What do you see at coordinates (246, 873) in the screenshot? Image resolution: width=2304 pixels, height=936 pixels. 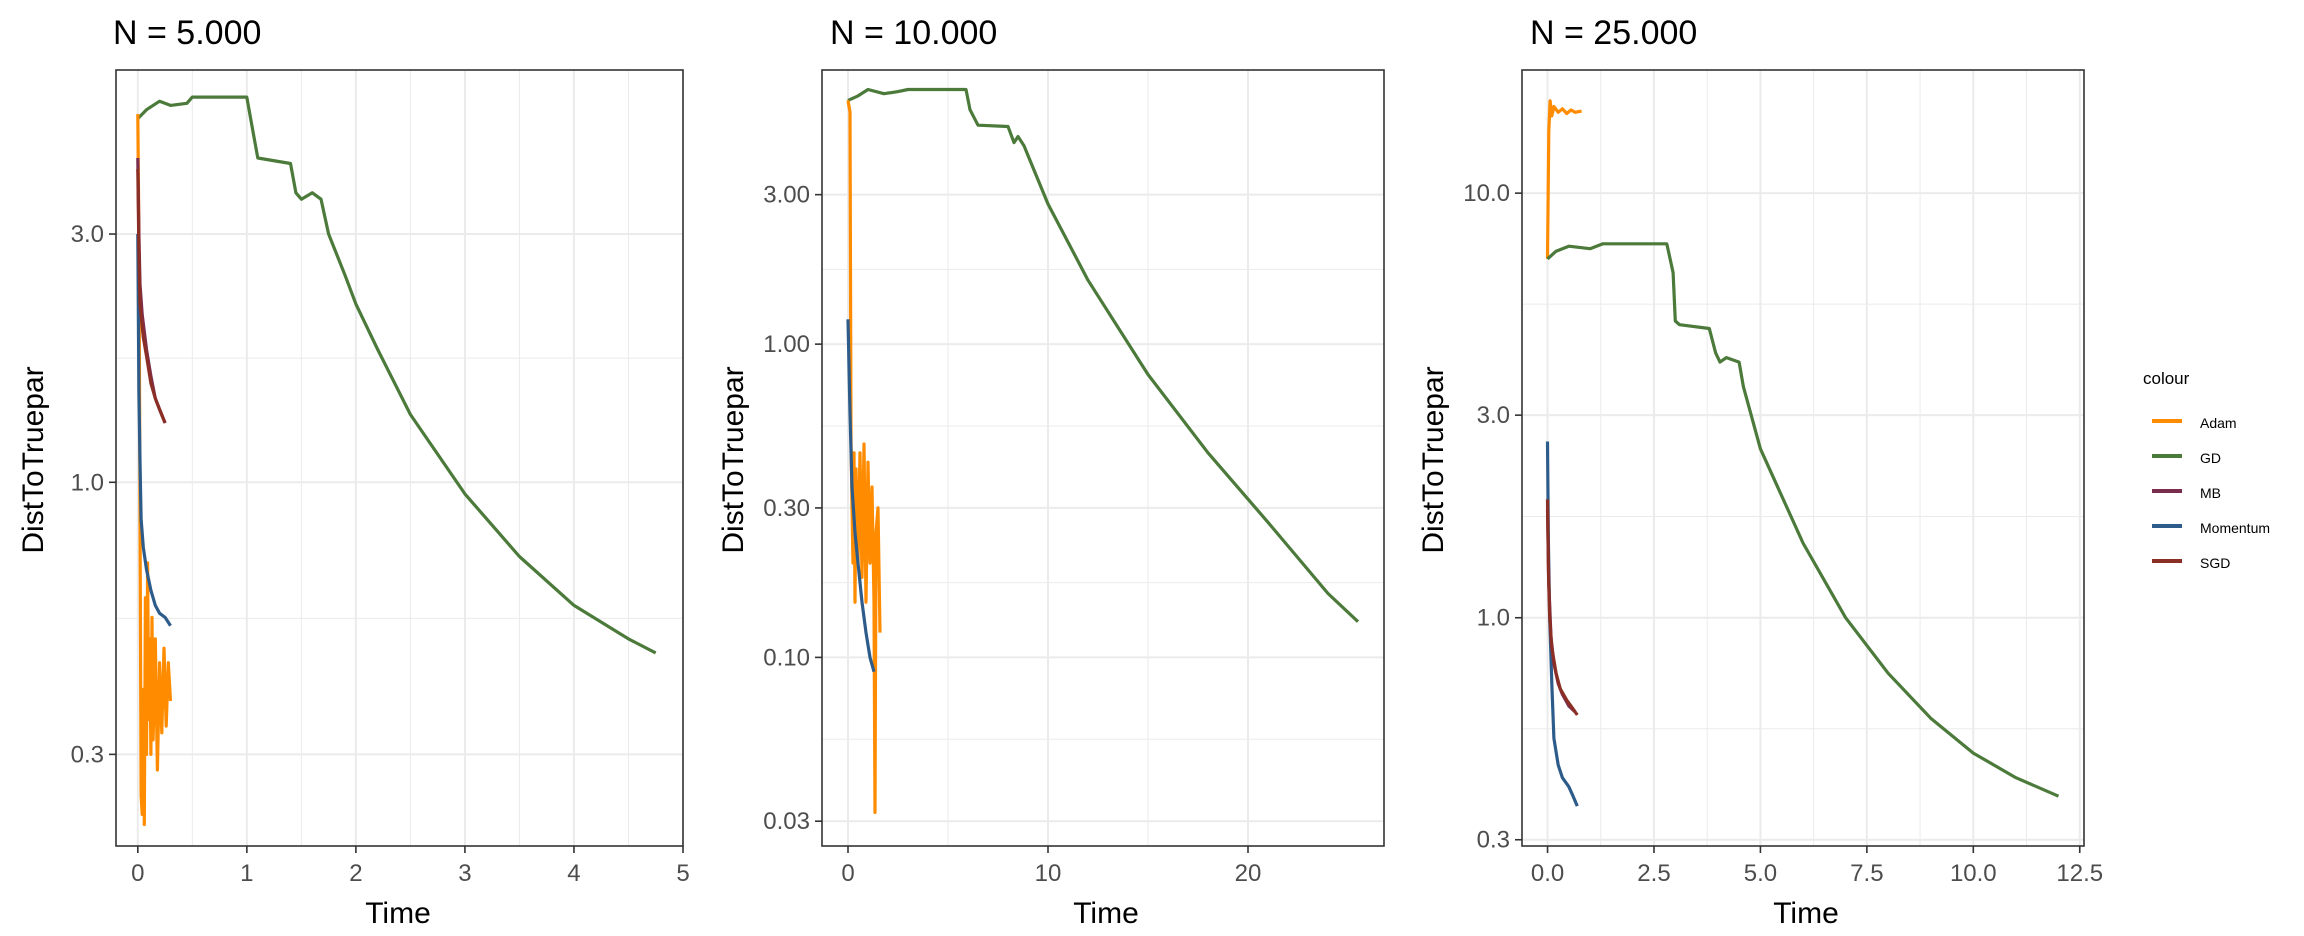 I see `panel-1-x-tick-label: 1` at bounding box center [246, 873].